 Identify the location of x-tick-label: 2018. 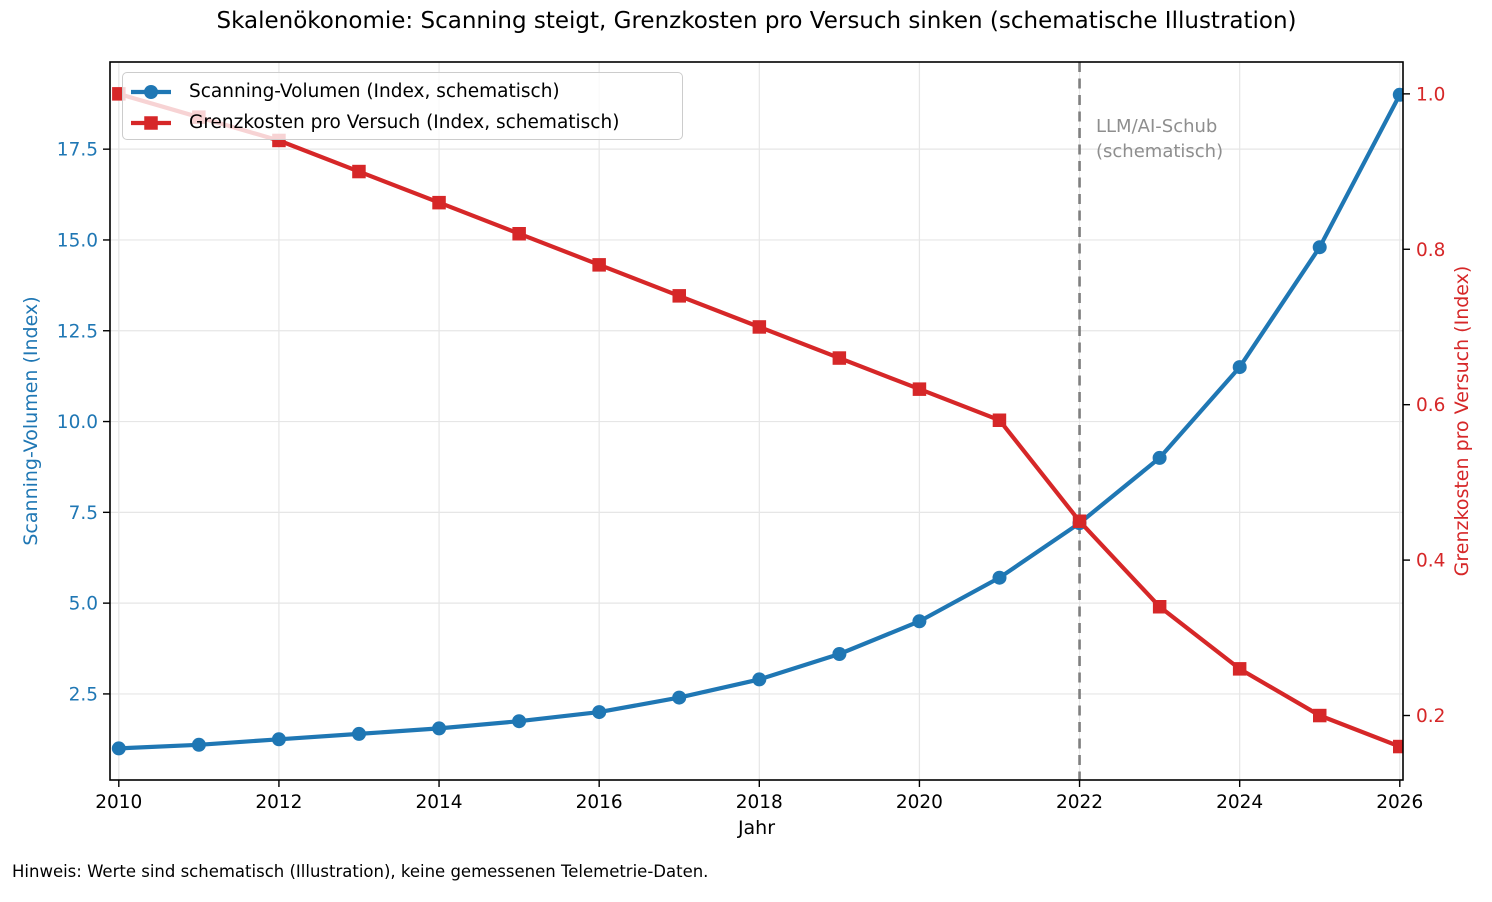
(759, 802).